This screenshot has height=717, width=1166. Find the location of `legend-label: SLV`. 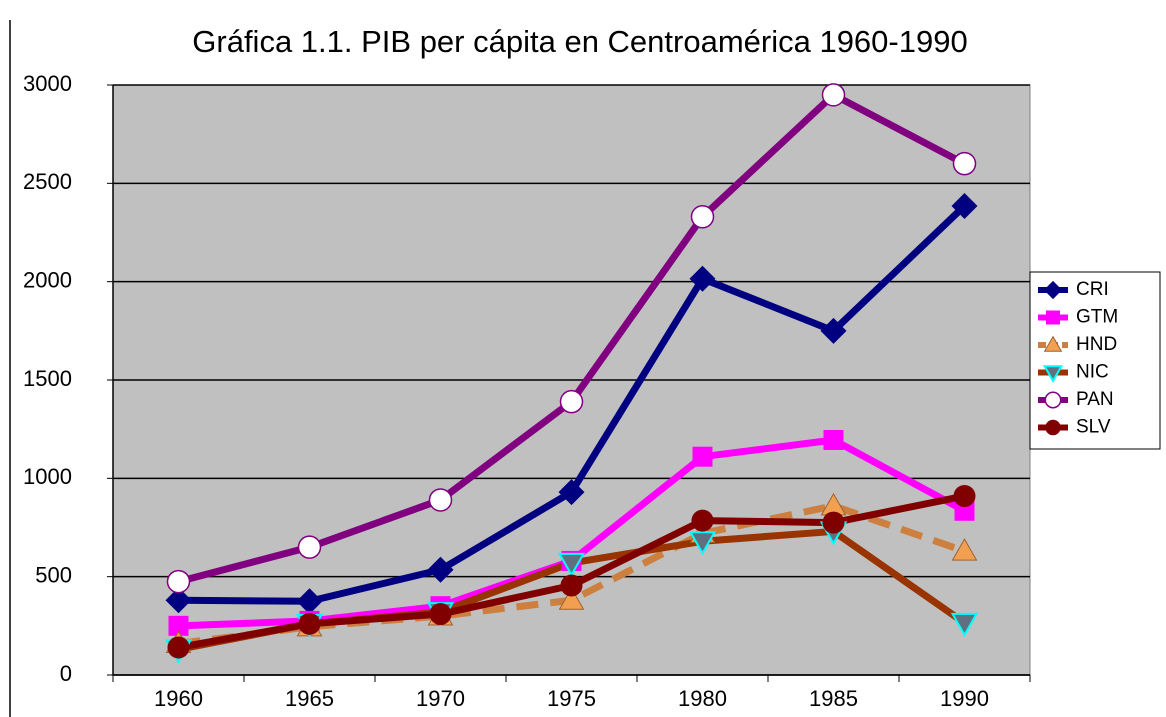

legend-label: SLV is located at coordinates (1093, 427).